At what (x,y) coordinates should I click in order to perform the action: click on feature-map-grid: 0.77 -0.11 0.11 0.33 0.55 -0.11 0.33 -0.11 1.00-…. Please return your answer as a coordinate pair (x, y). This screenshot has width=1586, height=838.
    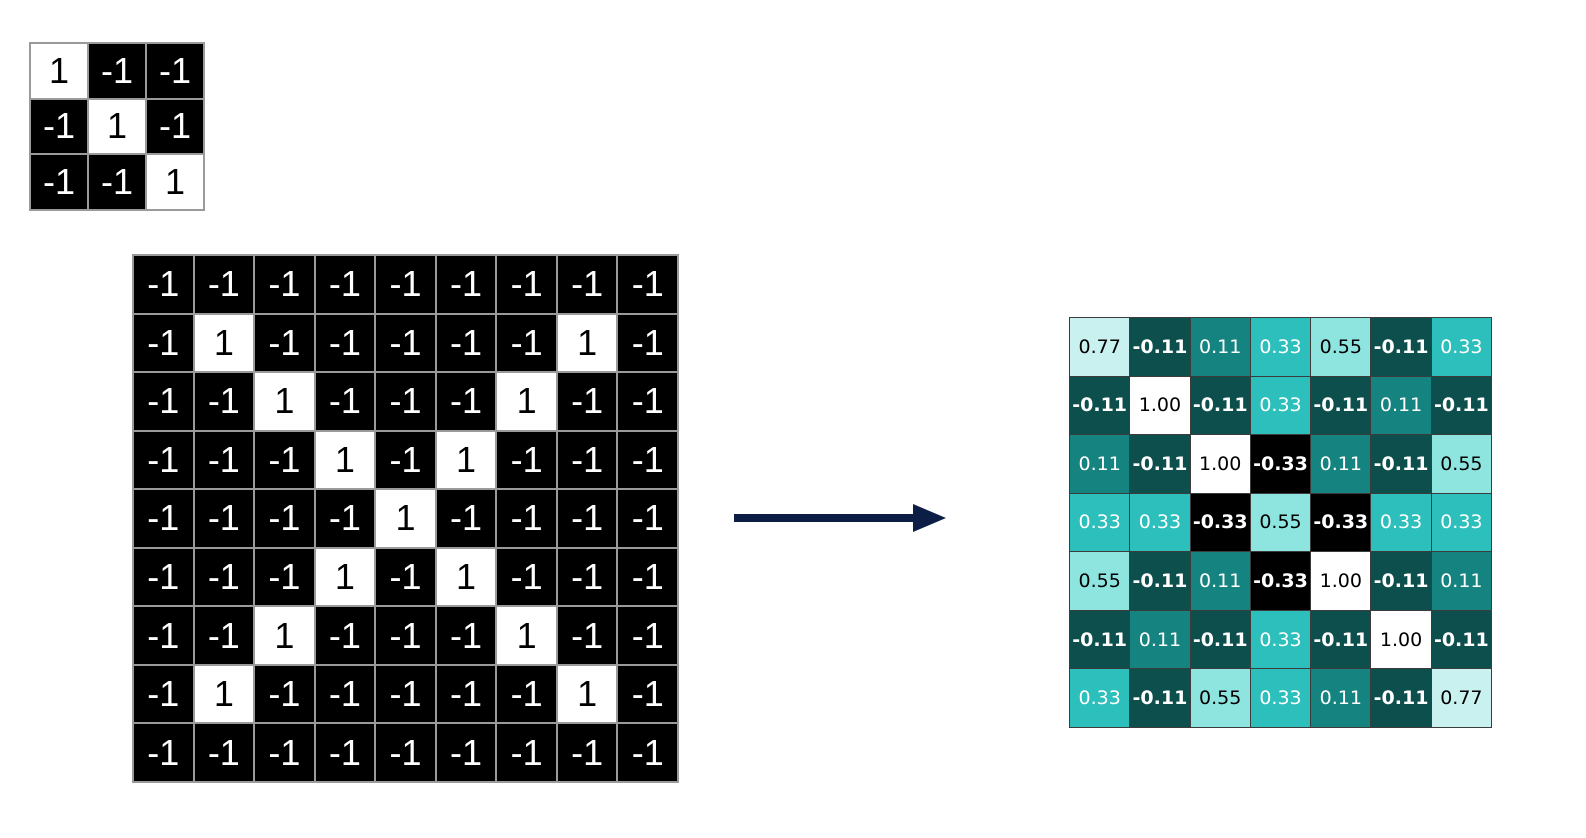
    Looking at the image, I should click on (1280, 522).